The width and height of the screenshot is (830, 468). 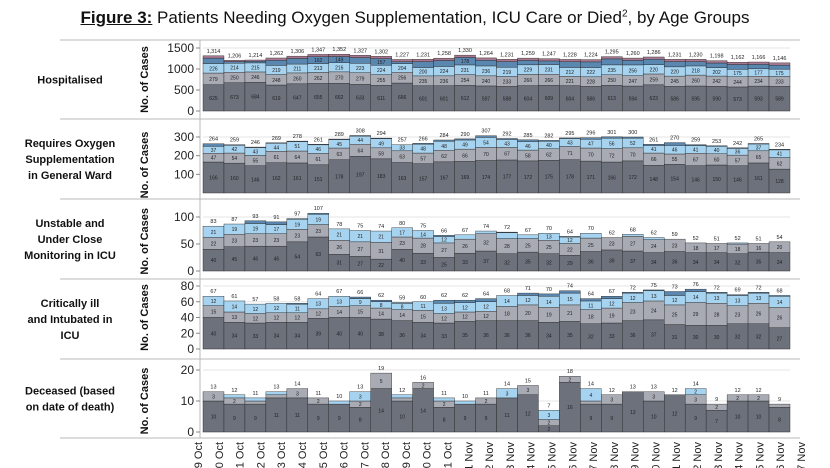 I want to click on segment-value-label: 9, so click(x=360, y=303).